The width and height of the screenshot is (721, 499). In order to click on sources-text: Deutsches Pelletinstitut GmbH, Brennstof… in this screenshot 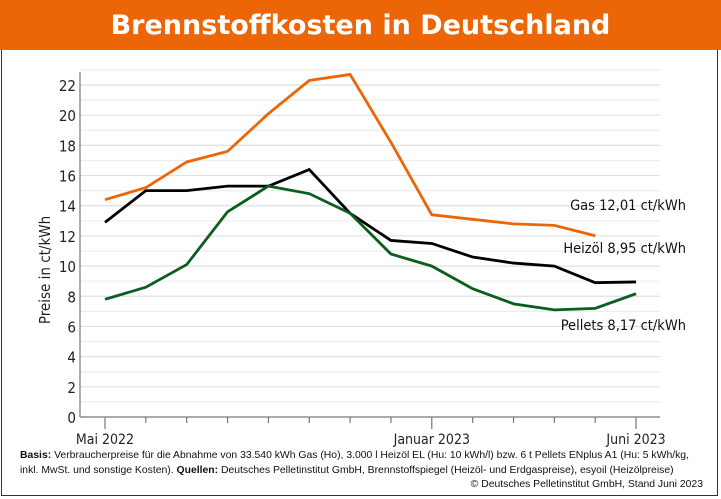, I will do `click(446, 470)`.